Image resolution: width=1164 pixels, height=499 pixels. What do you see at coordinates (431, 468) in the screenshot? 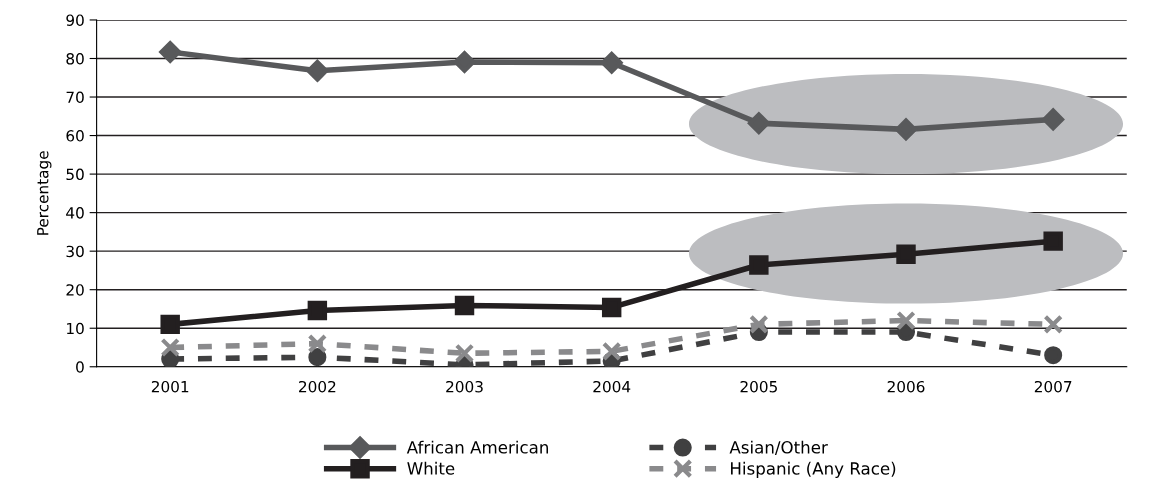
I see `legend-label: White` at bounding box center [431, 468].